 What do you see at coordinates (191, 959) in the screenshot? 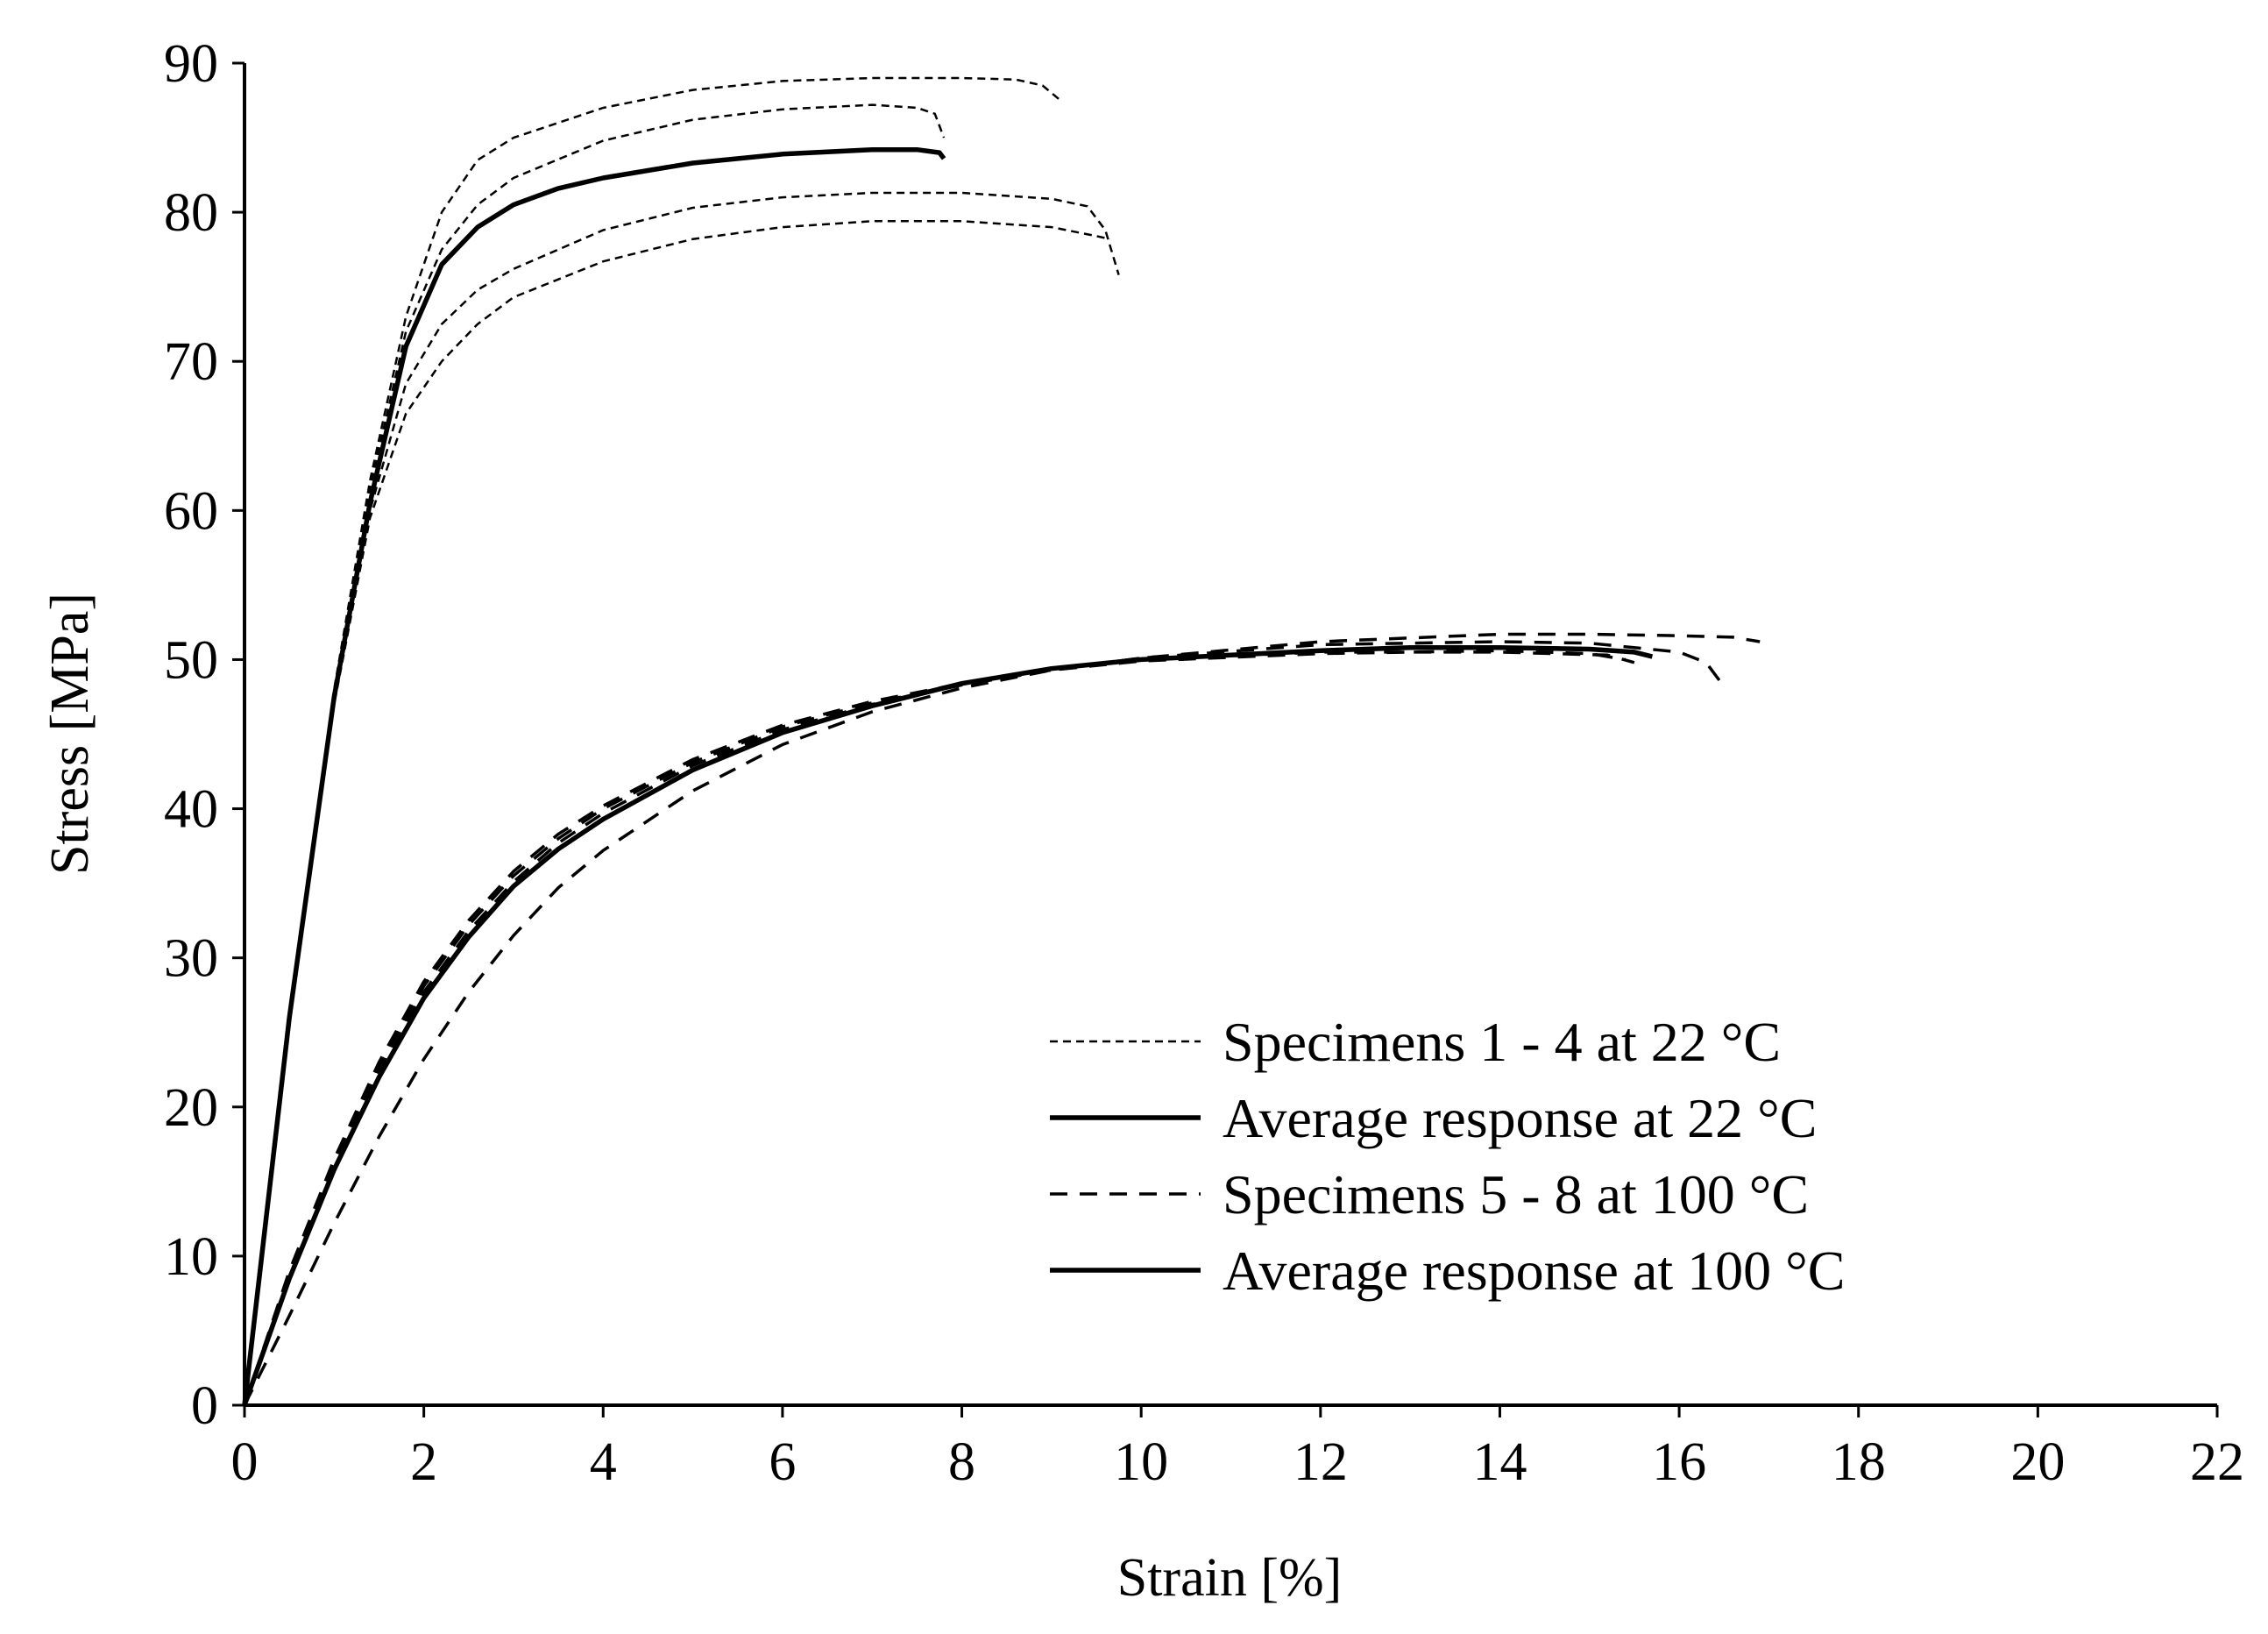
I see `y-tick-label: 30` at bounding box center [191, 959].